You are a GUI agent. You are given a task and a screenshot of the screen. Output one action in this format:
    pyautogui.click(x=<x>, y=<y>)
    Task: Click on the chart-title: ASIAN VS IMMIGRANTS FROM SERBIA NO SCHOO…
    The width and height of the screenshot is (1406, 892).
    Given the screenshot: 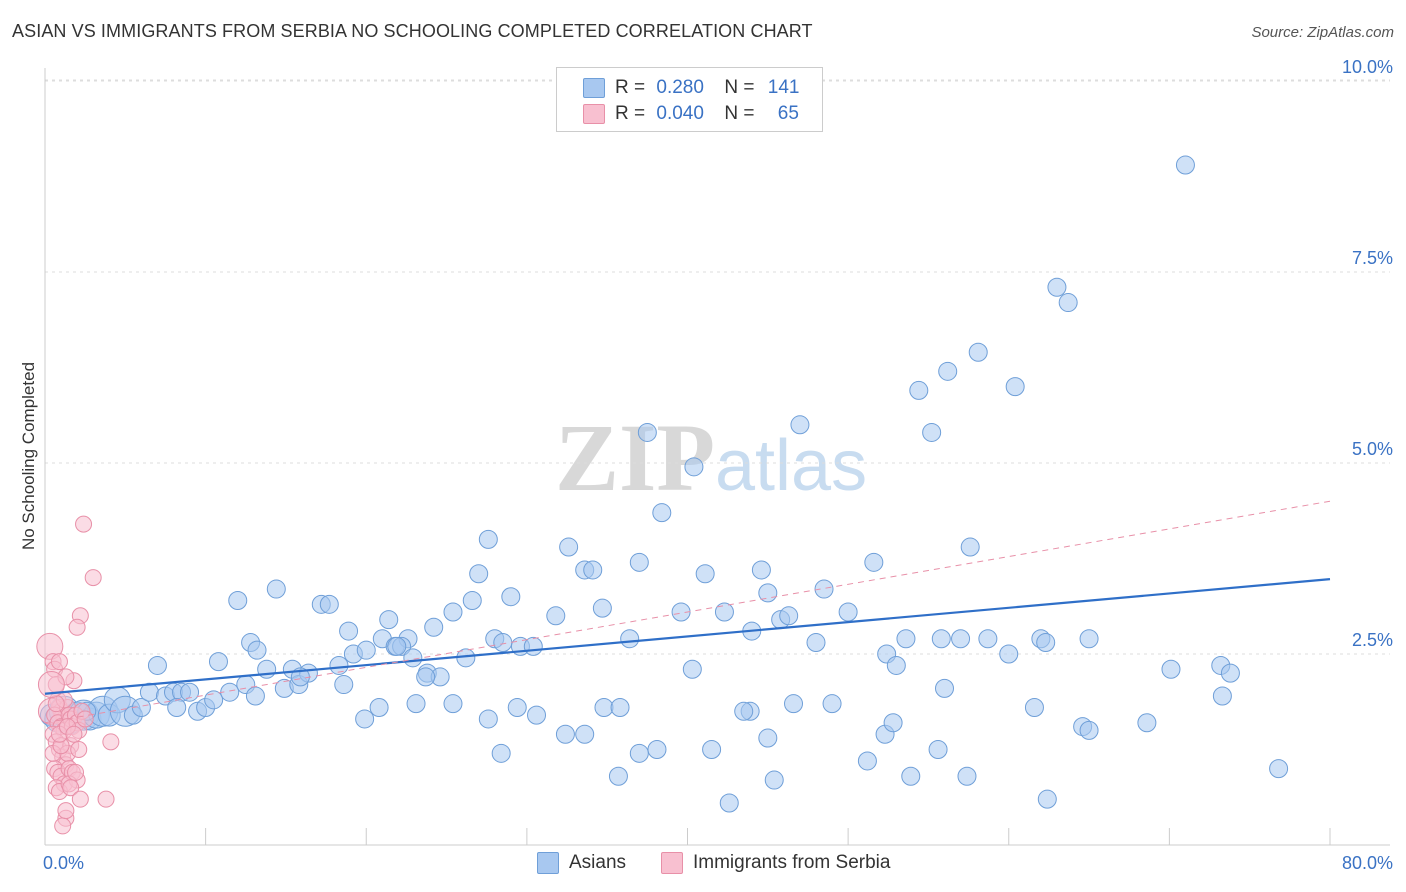 What is the action you would take?
    pyautogui.click(x=412, y=31)
    